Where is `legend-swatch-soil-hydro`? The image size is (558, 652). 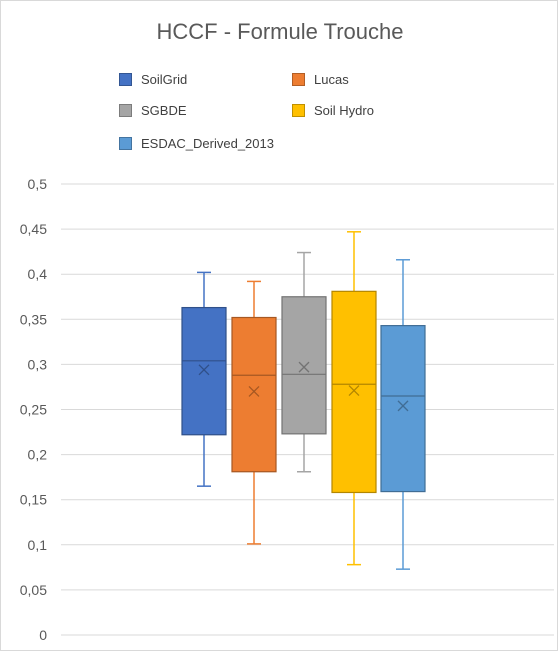 legend-swatch-soil-hydro is located at coordinates (298, 110).